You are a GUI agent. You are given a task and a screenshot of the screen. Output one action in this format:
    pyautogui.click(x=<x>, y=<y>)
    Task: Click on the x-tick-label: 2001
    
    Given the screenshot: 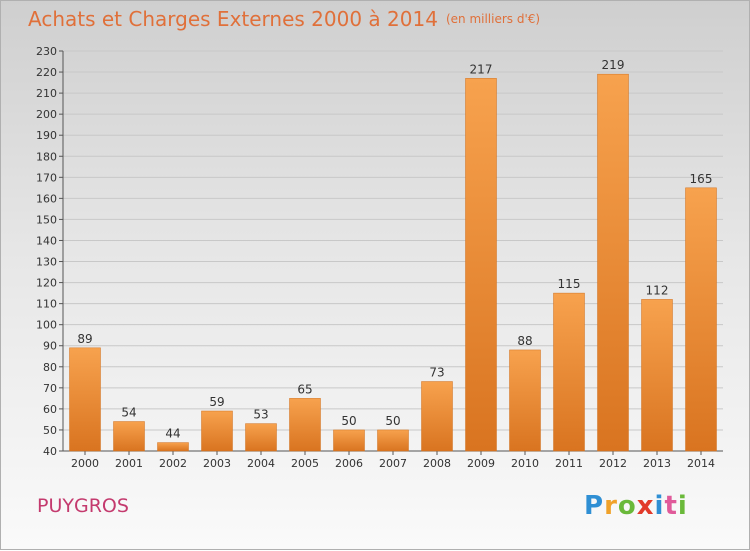 What is the action you would take?
    pyautogui.click(x=129, y=463)
    